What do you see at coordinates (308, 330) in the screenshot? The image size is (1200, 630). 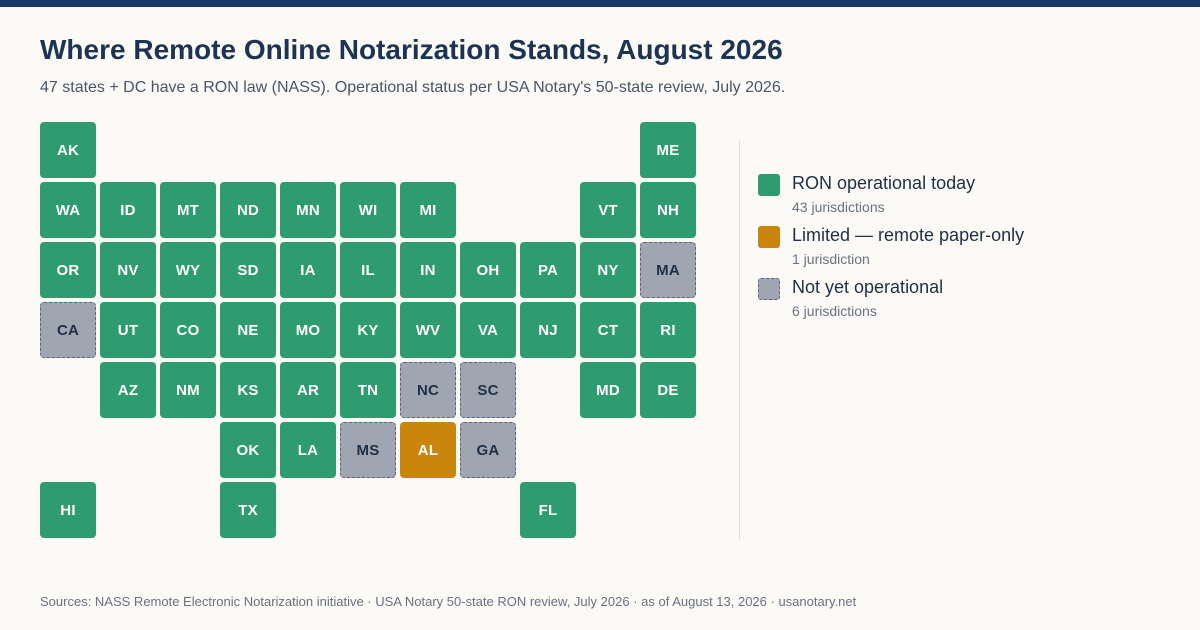 I see `state-tile-mo: MO` at bounding box center [308, 330].